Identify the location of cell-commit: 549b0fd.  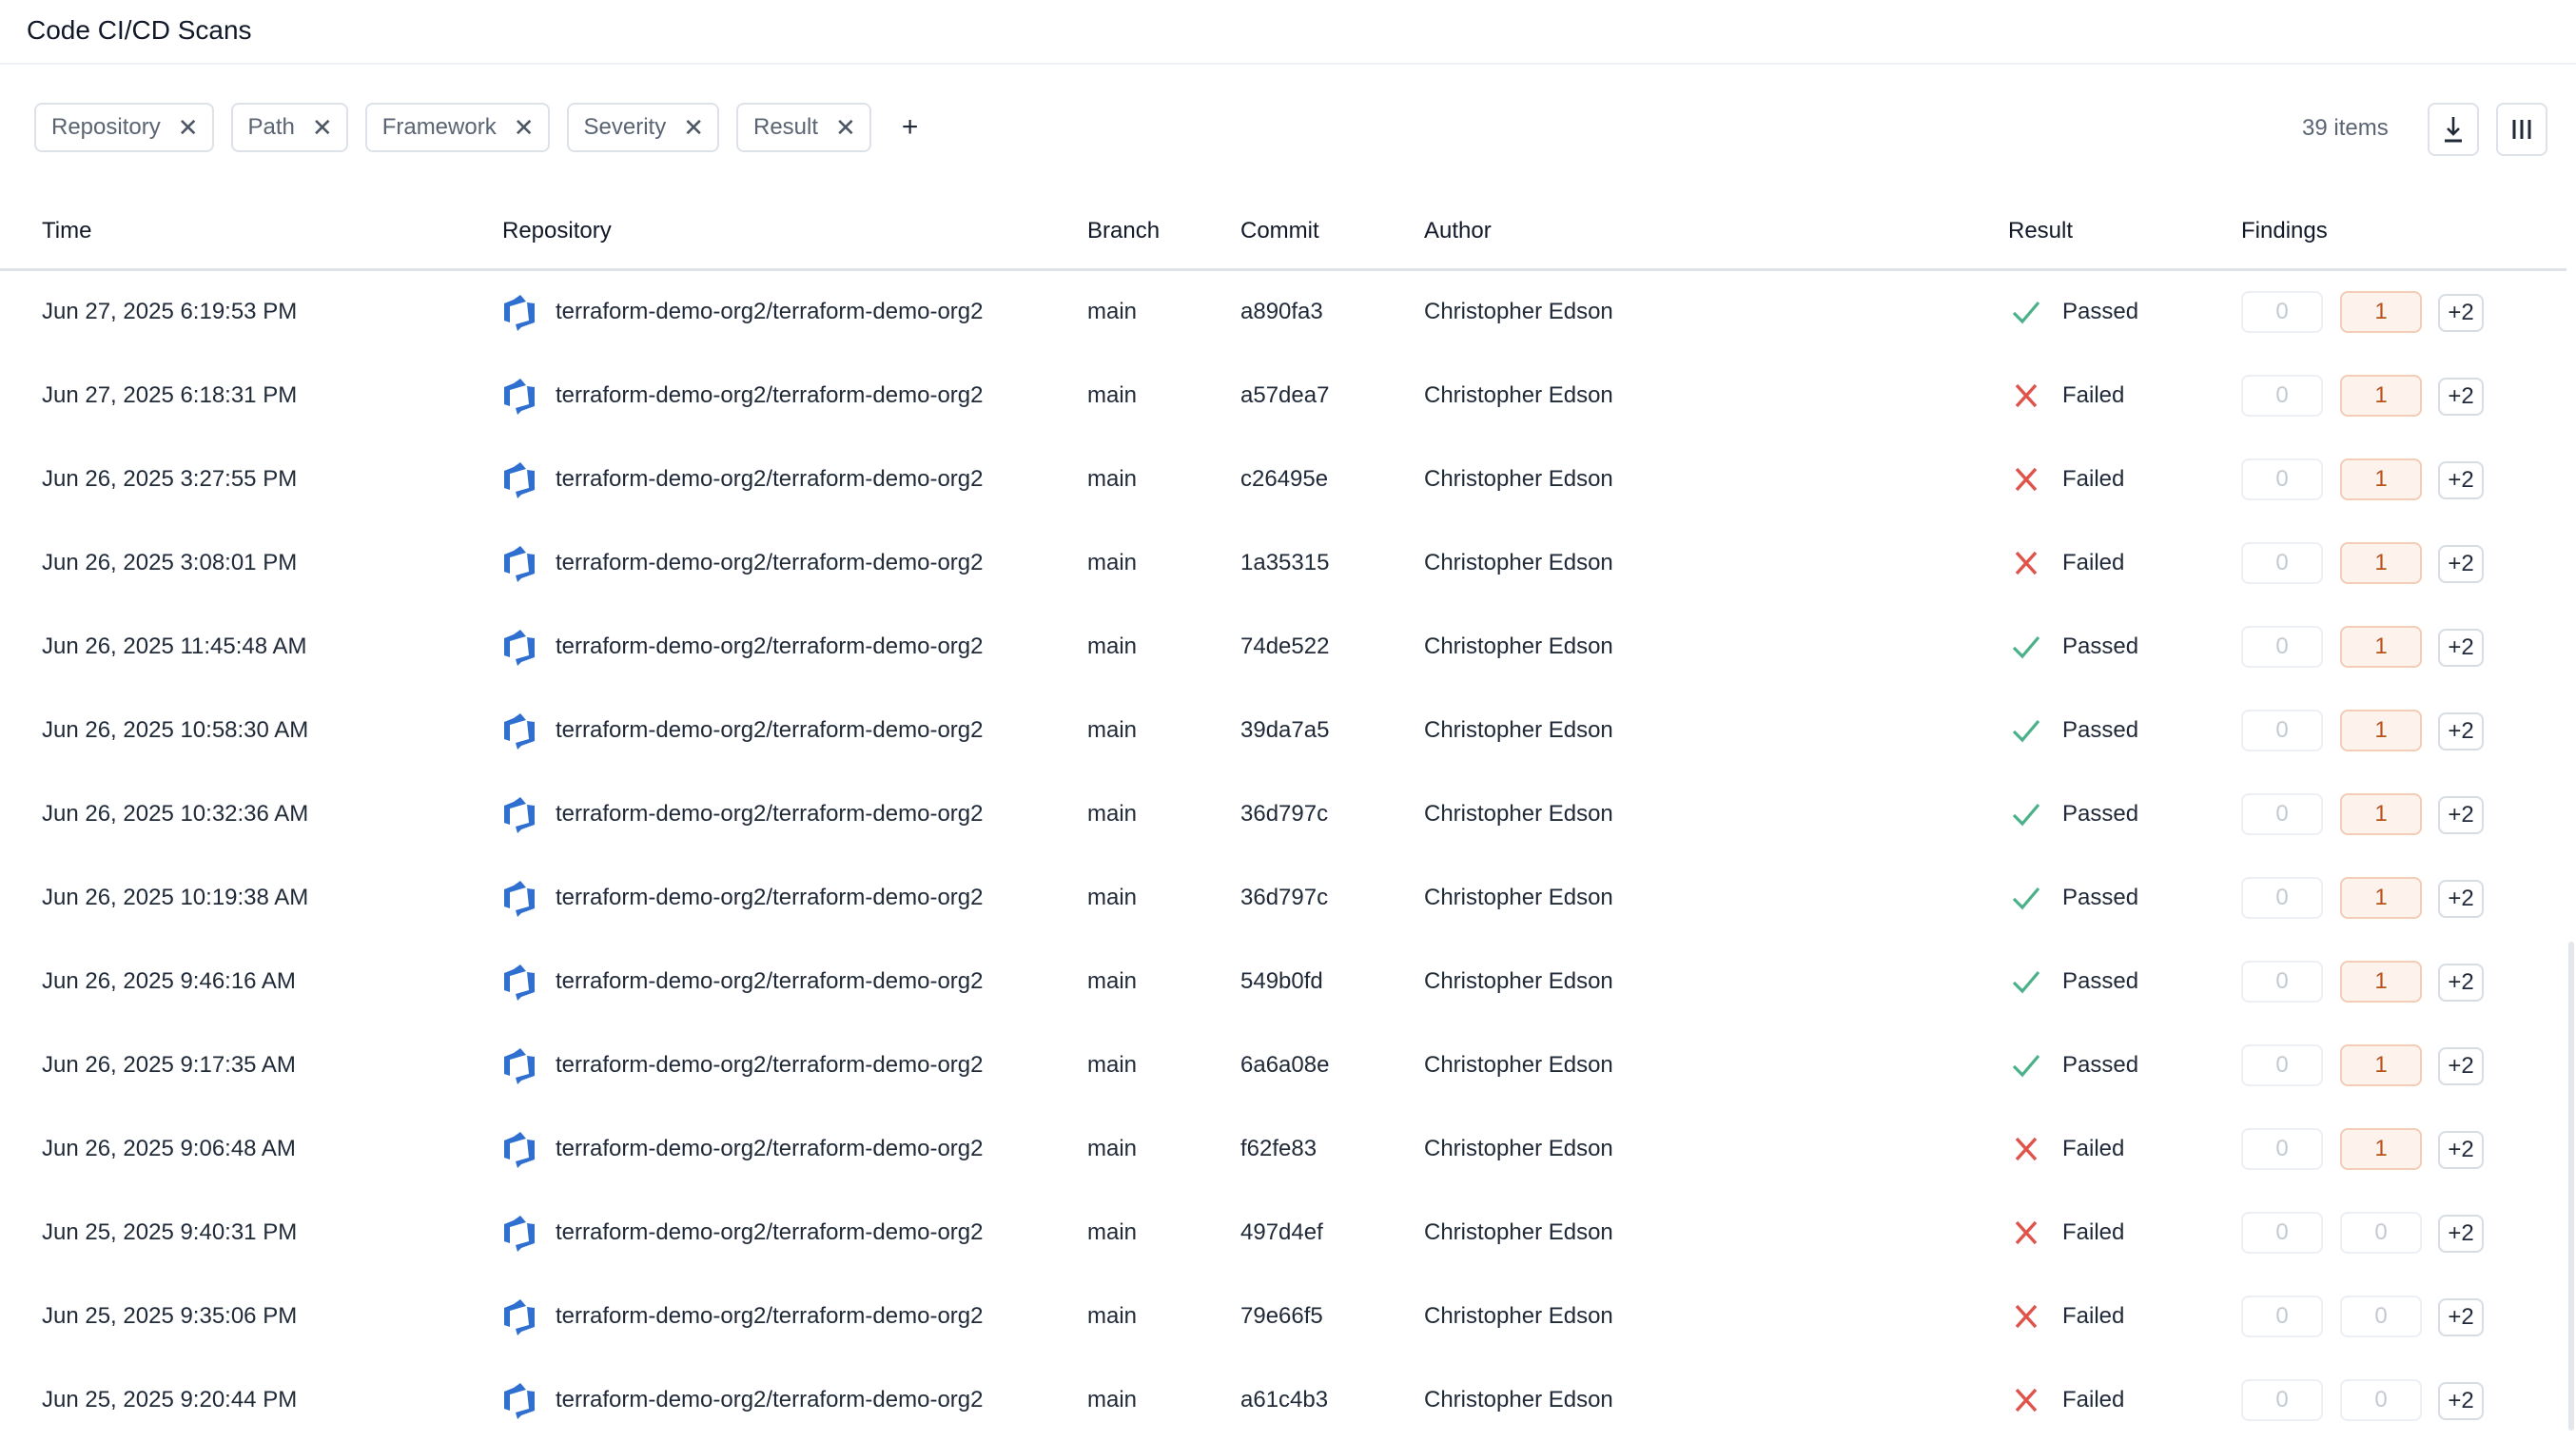
(1282, 981).